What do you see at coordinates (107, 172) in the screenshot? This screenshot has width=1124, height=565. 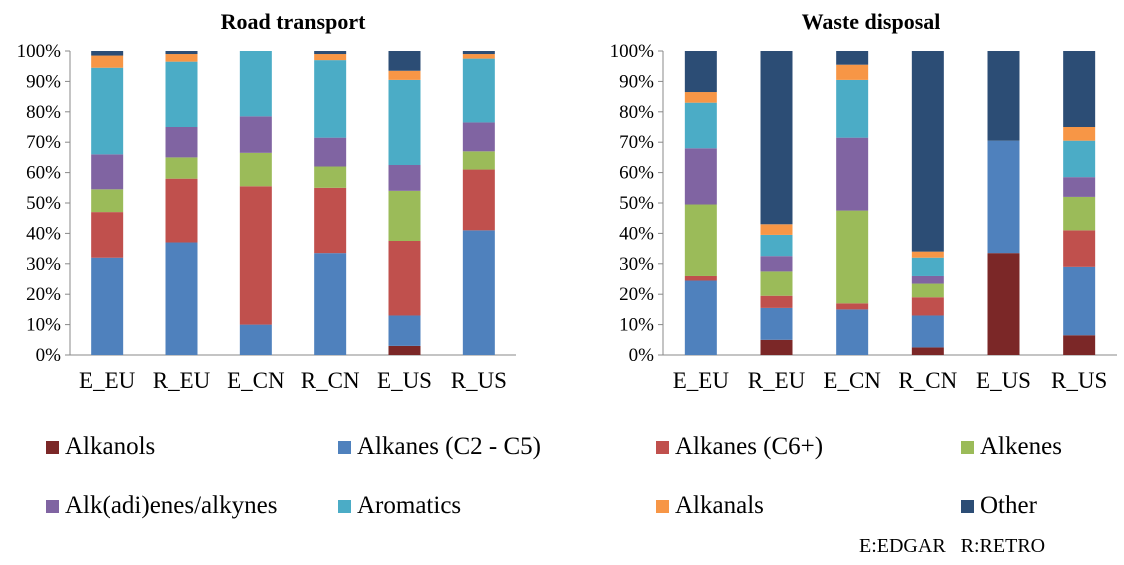 I see `bar-segment-alk-adi-enes-alkynes-e-eu` at bounding box center [107, 172].